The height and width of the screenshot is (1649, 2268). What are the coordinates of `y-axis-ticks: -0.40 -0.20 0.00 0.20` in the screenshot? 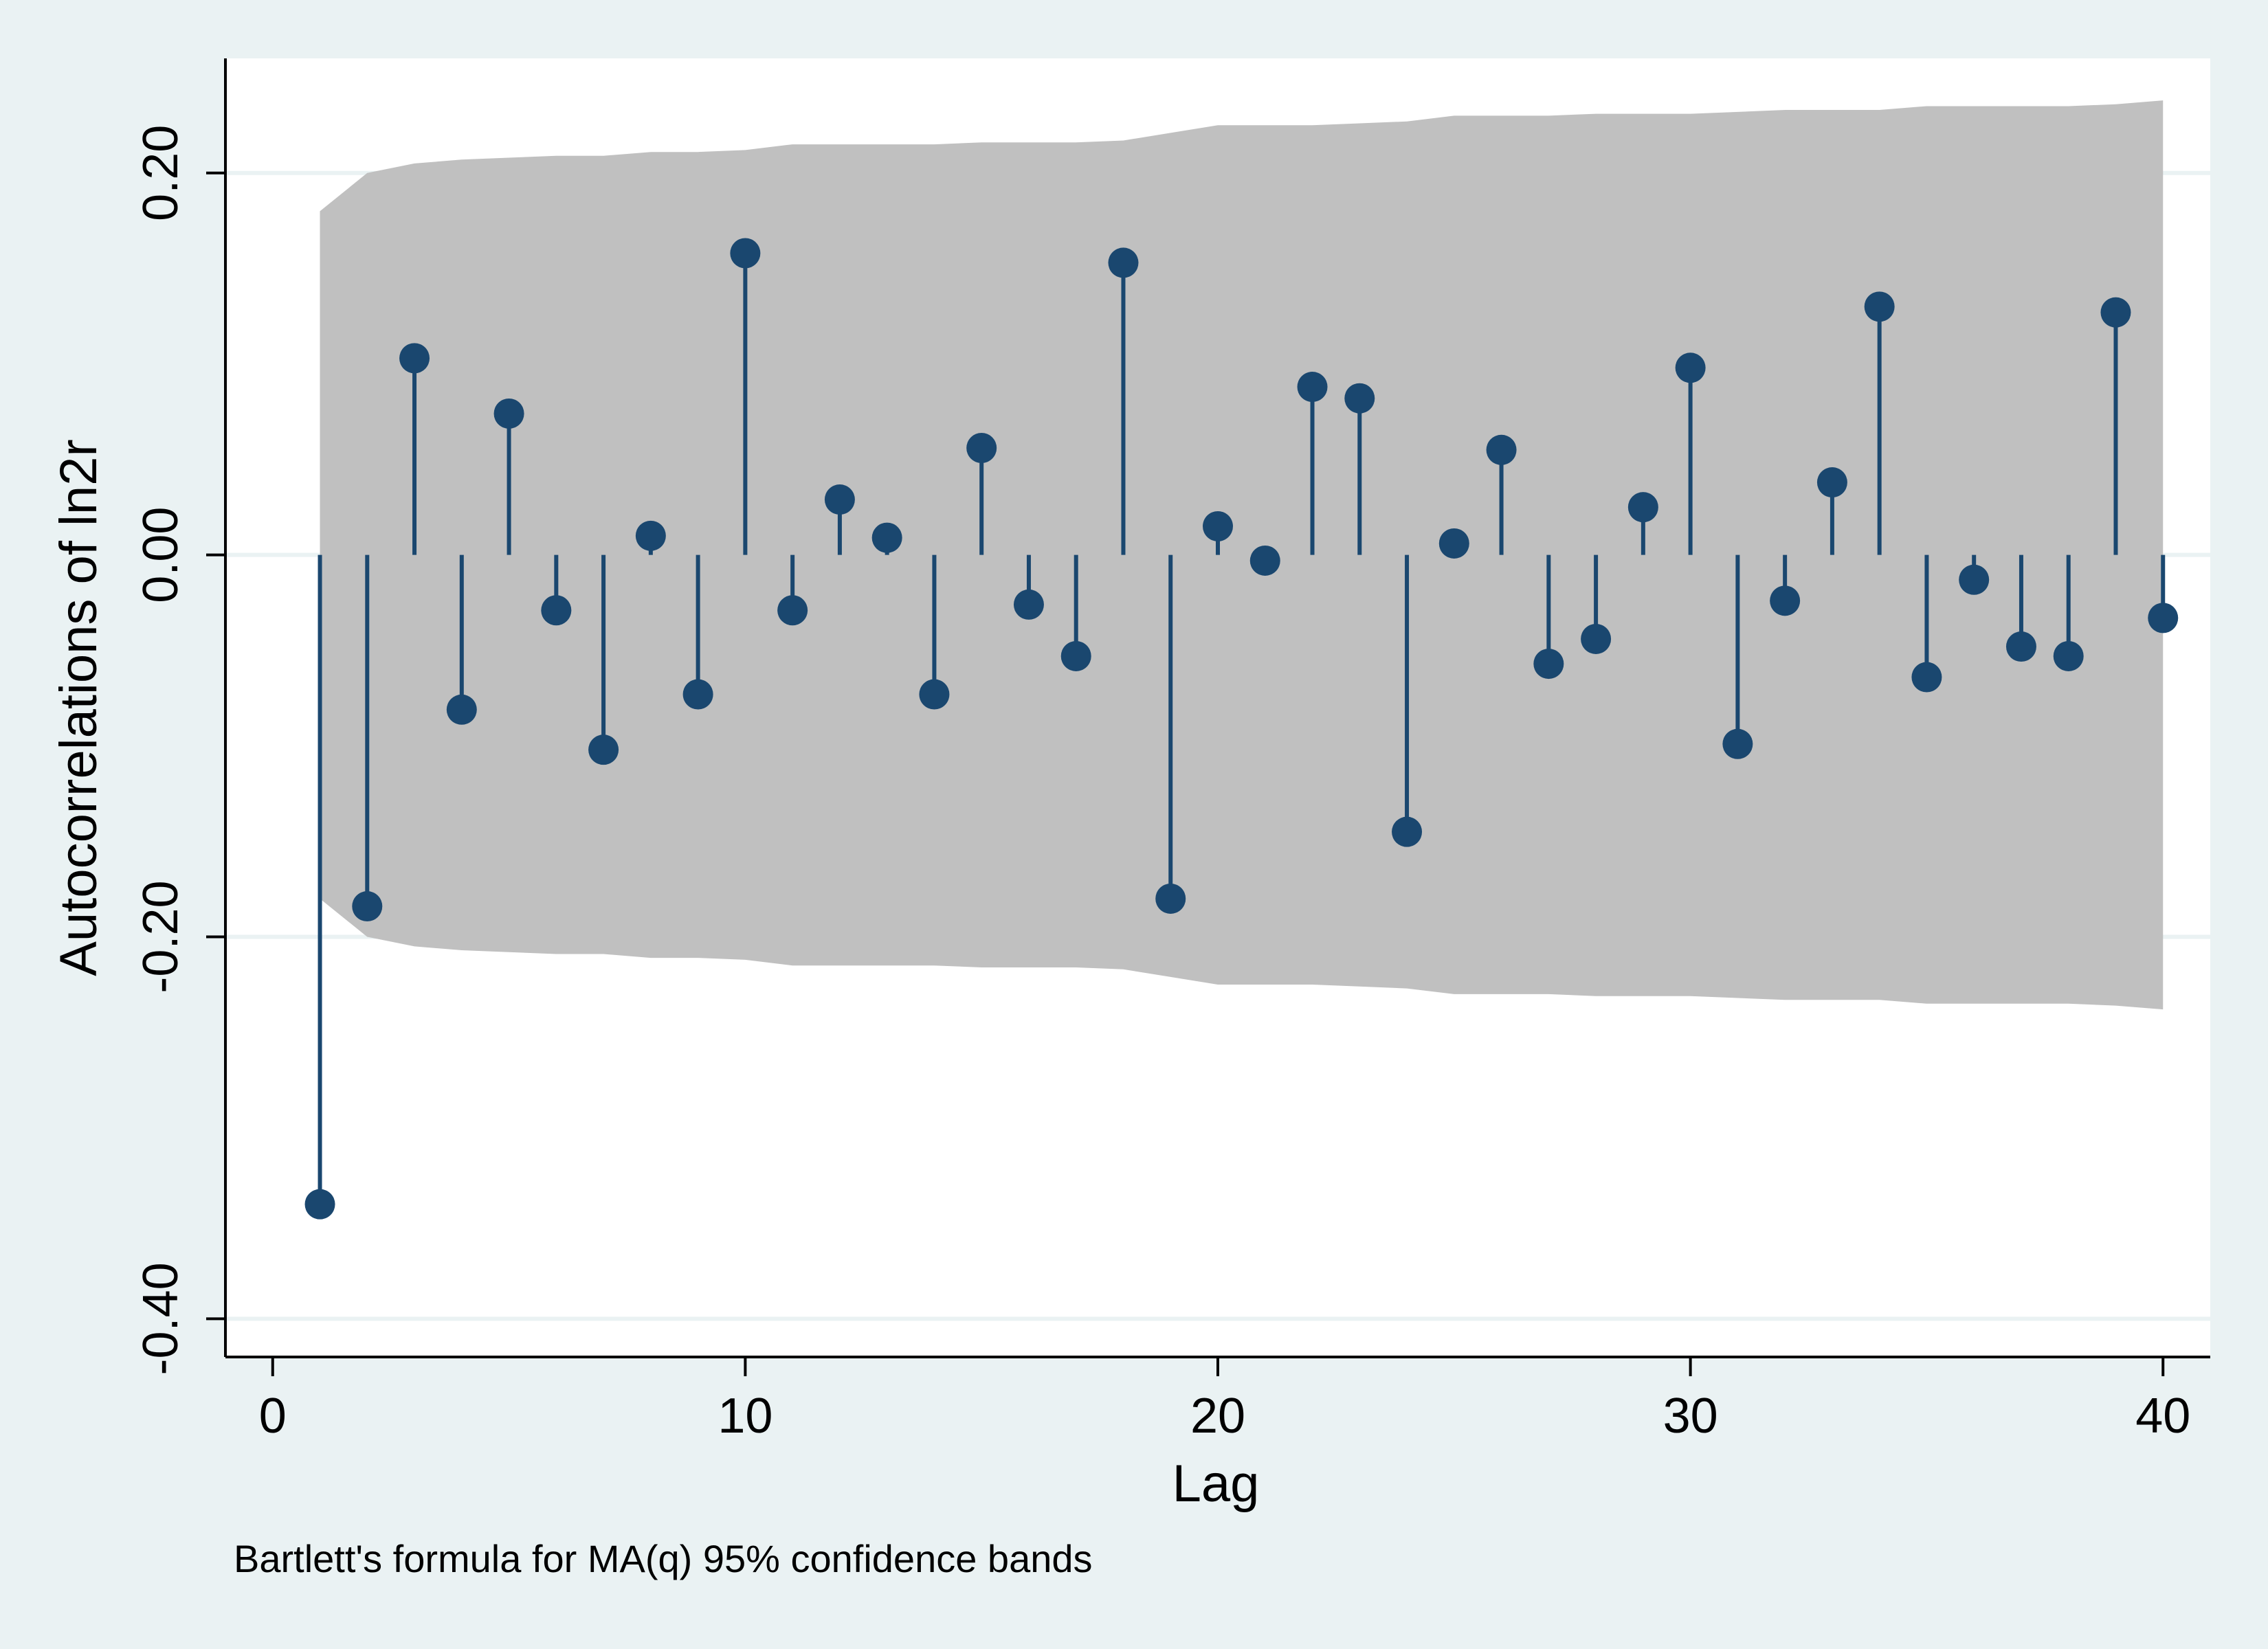 It's located at (179, 750).